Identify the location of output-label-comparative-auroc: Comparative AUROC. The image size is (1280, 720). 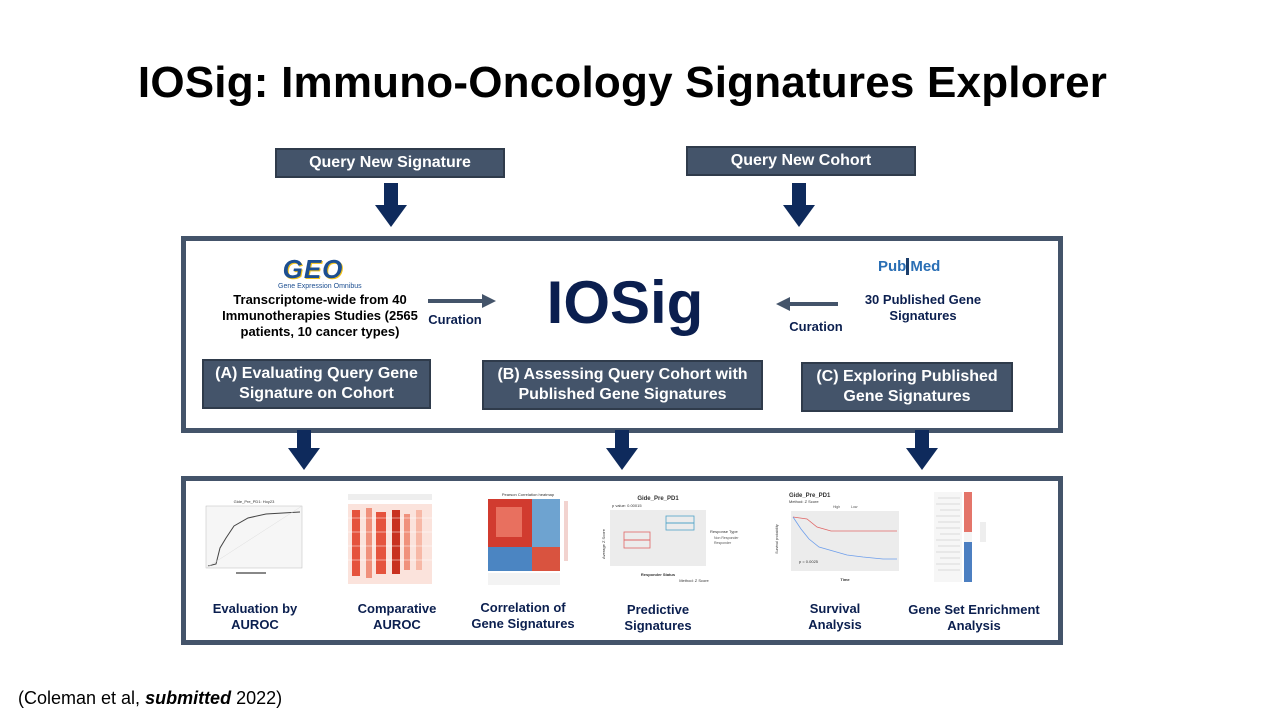
(397, 616).